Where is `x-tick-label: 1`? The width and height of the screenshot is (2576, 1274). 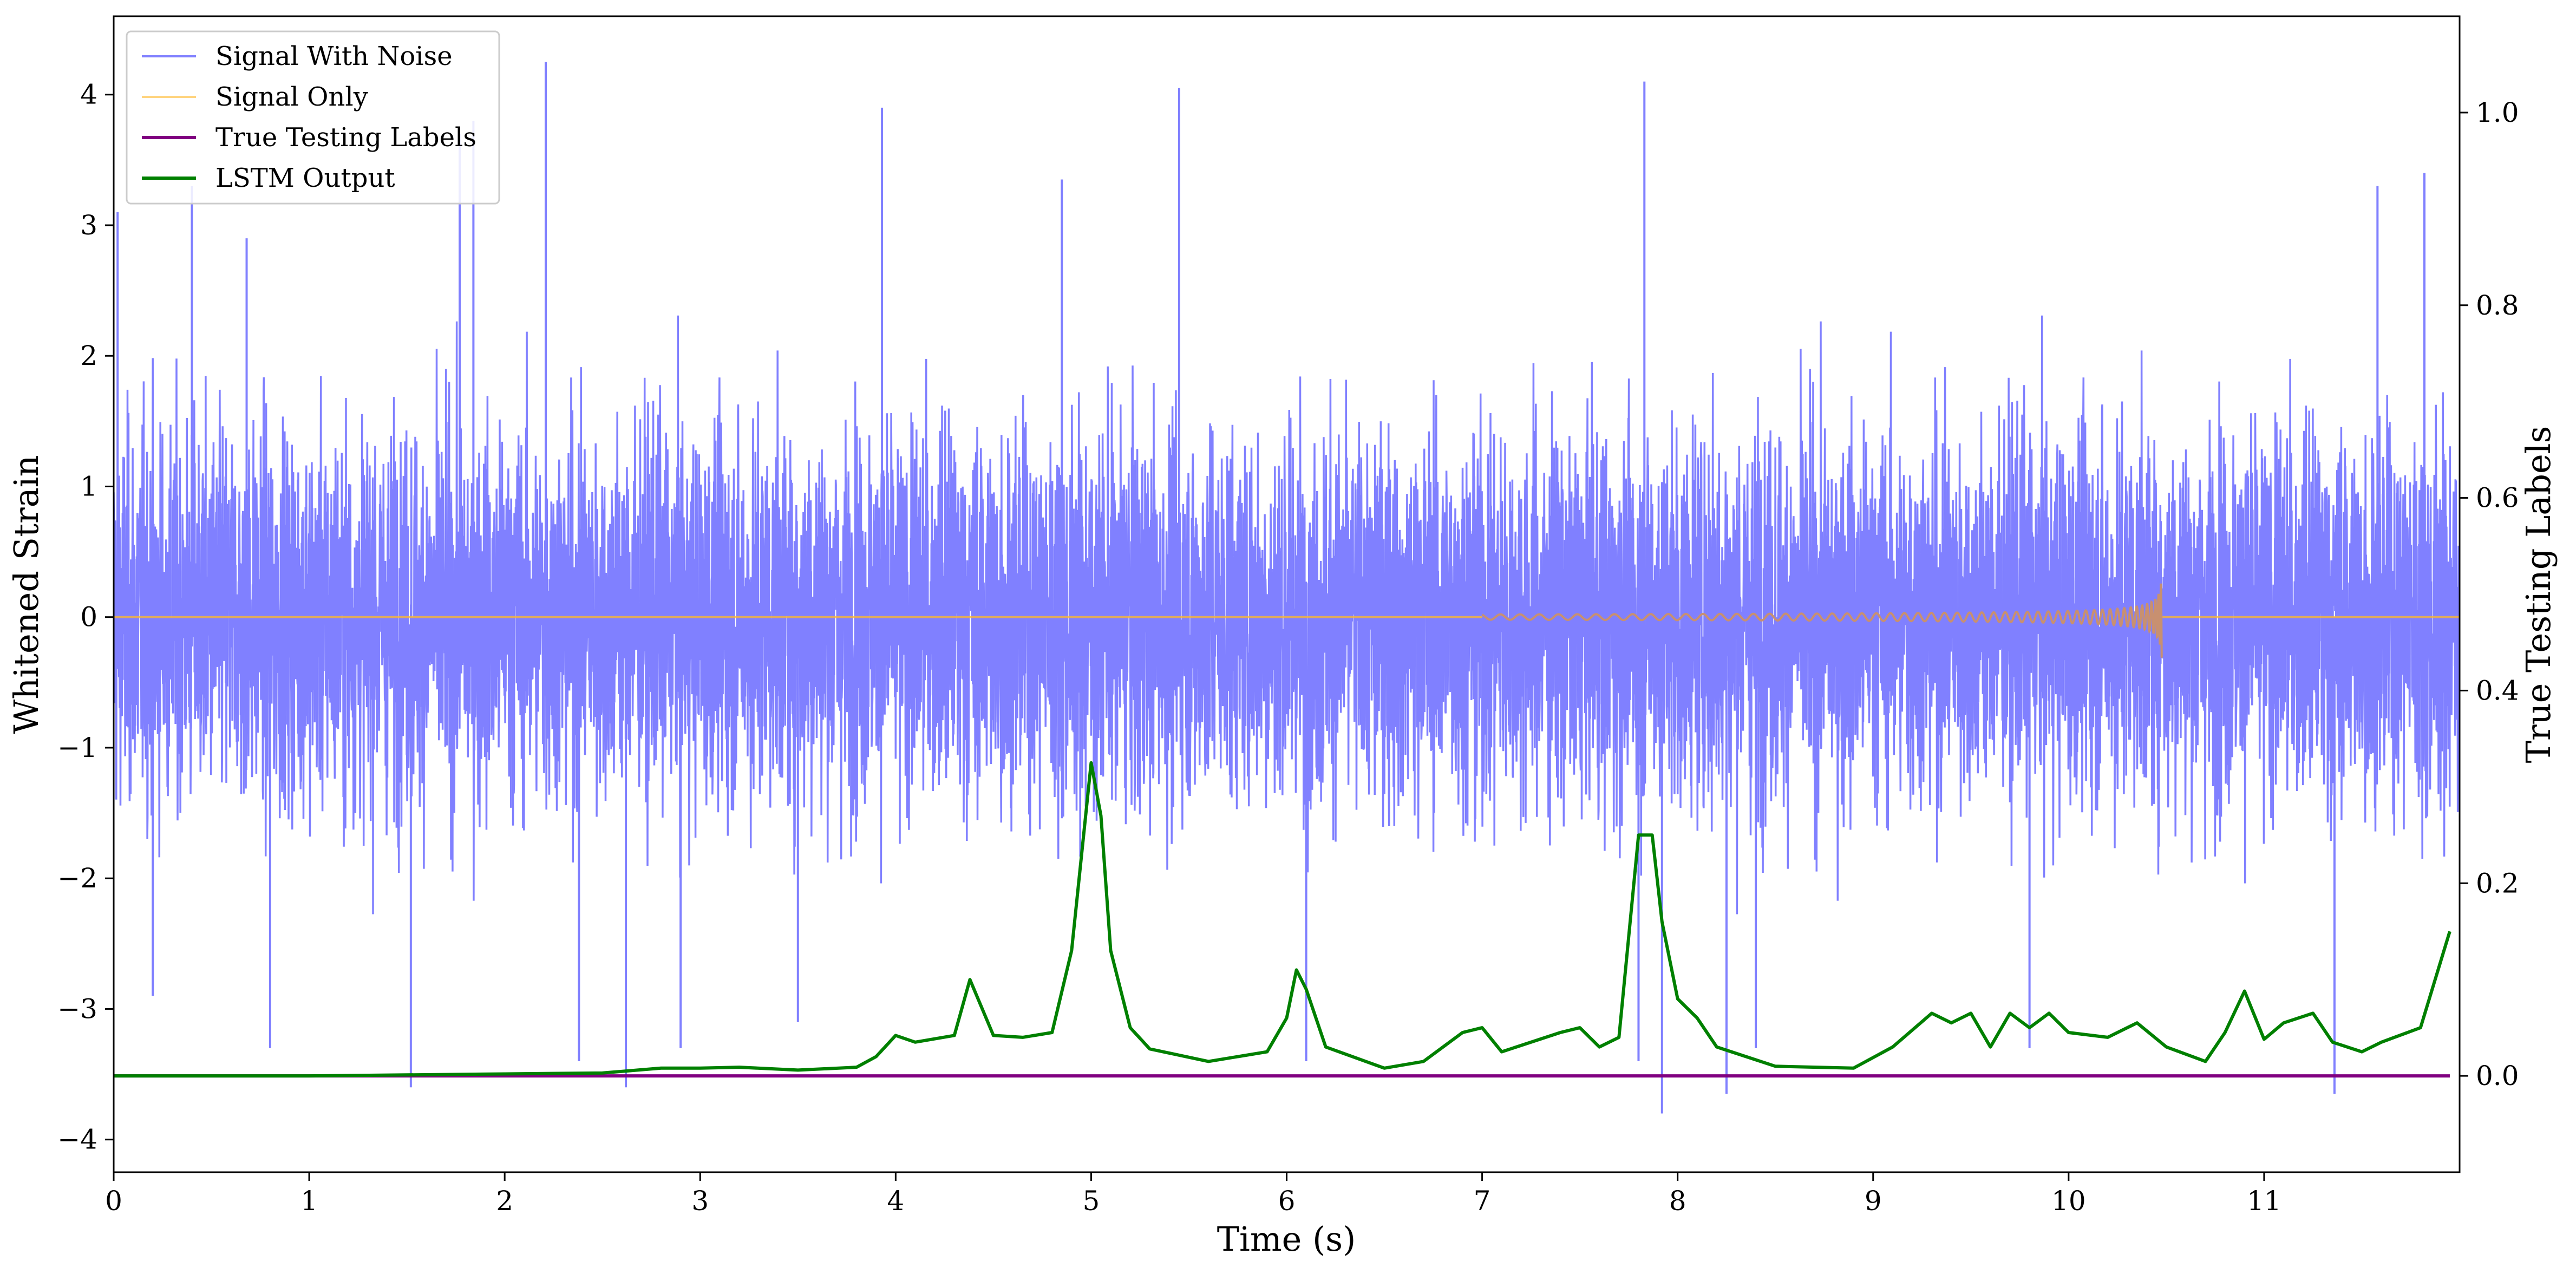
x-tick-label: 1 is located at coordinates (309, 1201).